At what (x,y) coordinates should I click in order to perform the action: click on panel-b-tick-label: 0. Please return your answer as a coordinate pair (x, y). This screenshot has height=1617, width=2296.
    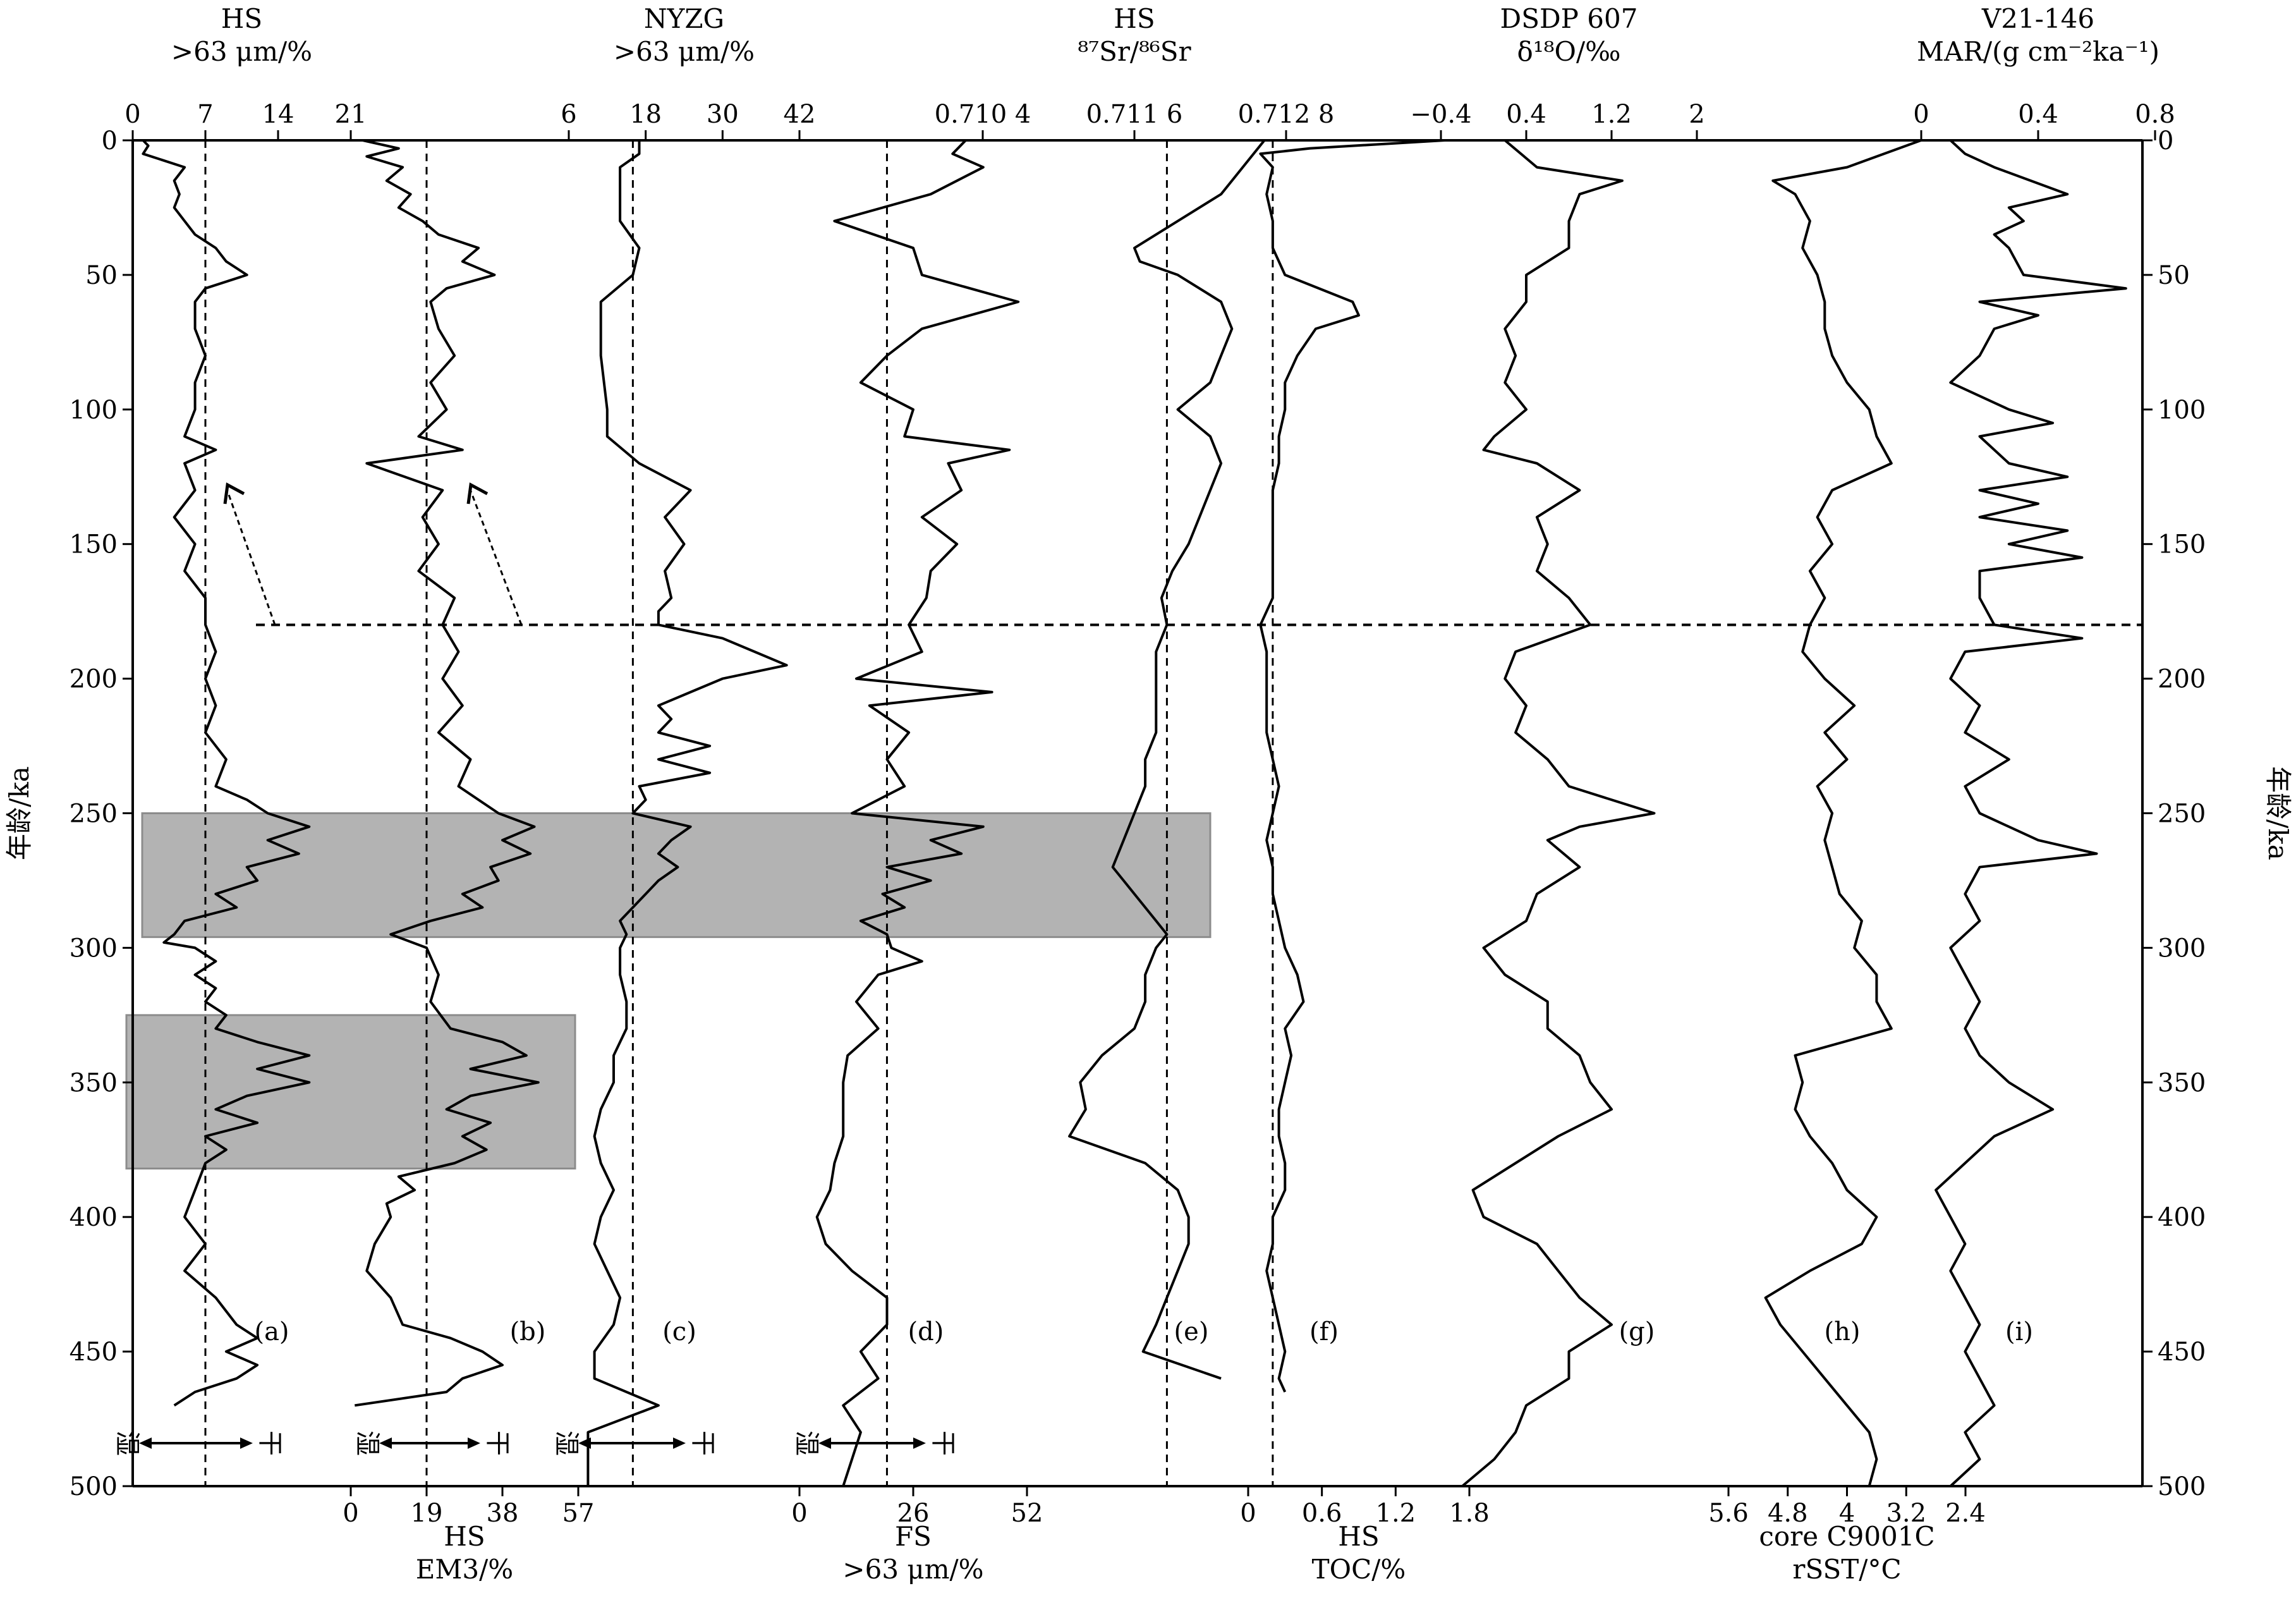
    Looking at the image, I should click on (350, 1513).